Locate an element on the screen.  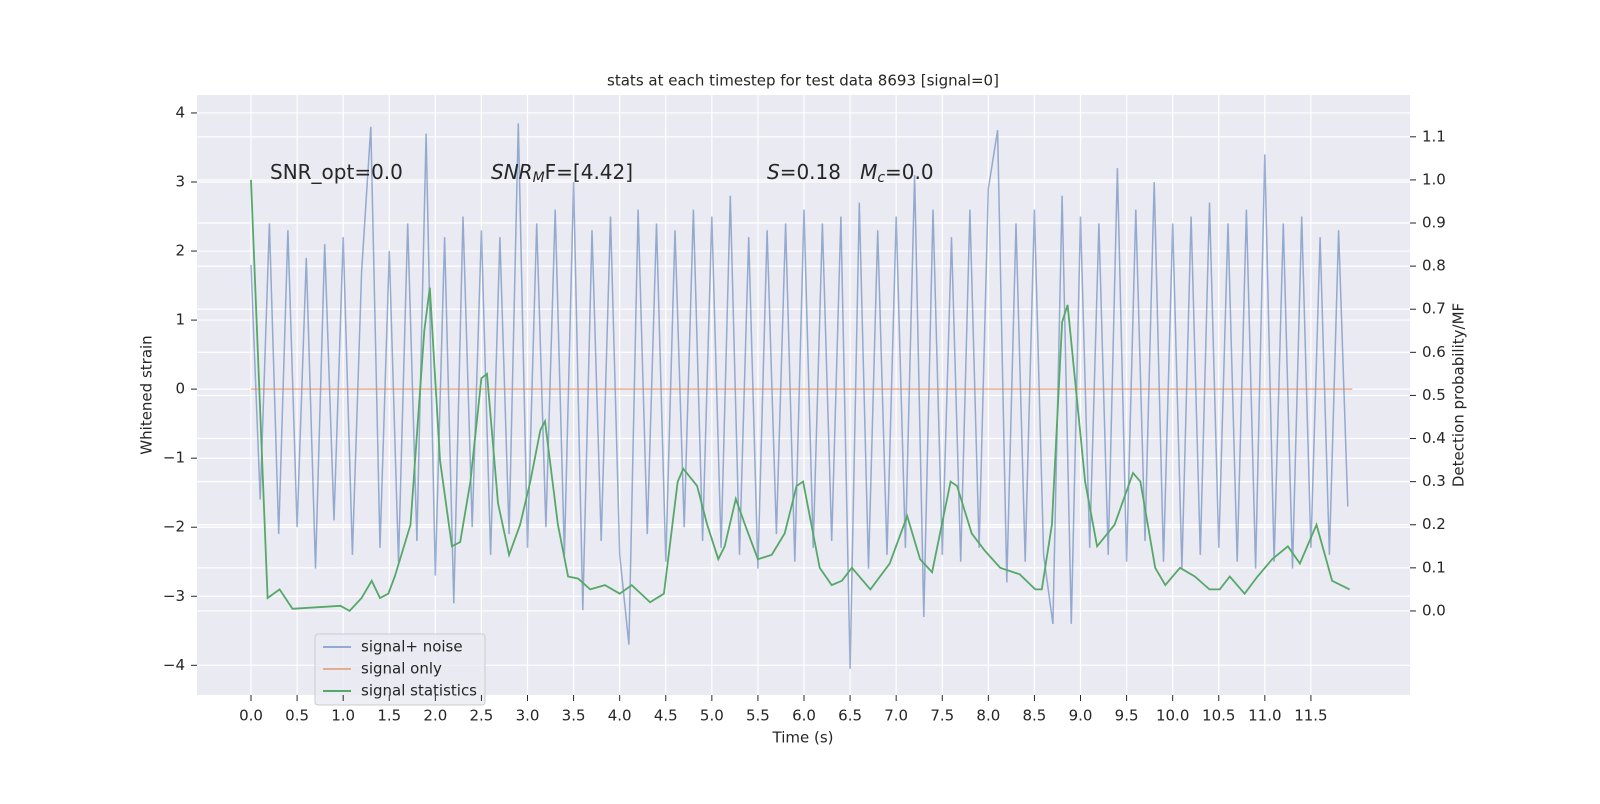
y2-tick-label: 0.0 is located at coordinates (1434, 610).